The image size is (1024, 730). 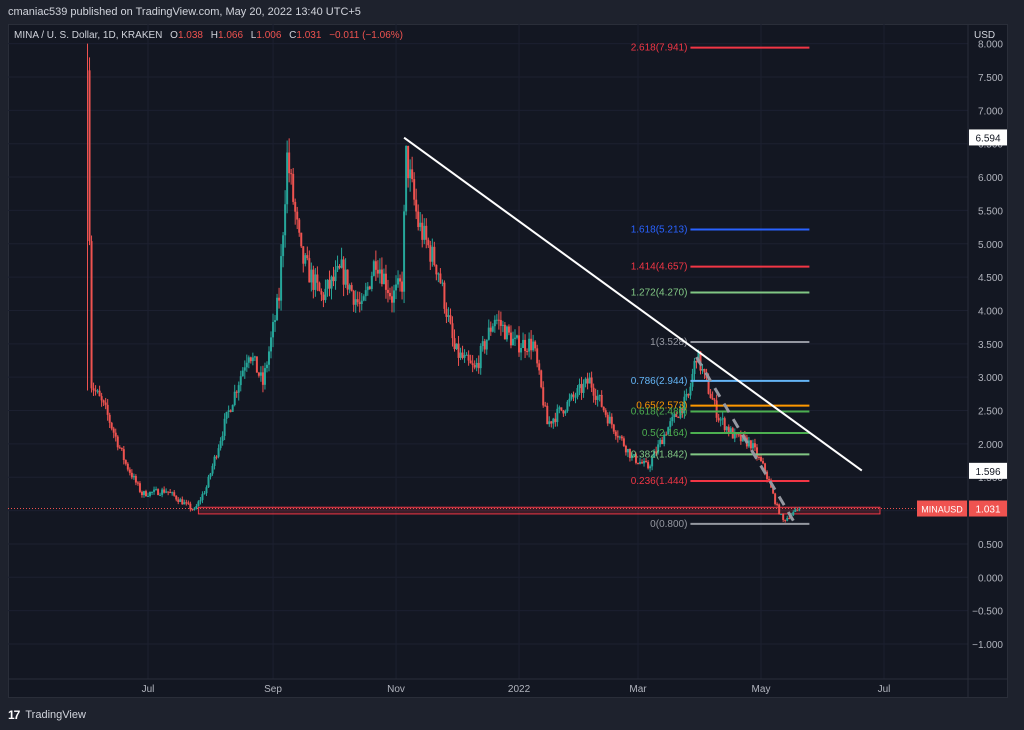 I want to click on price-tick-label: 5.500, so click(x=990, y=211).